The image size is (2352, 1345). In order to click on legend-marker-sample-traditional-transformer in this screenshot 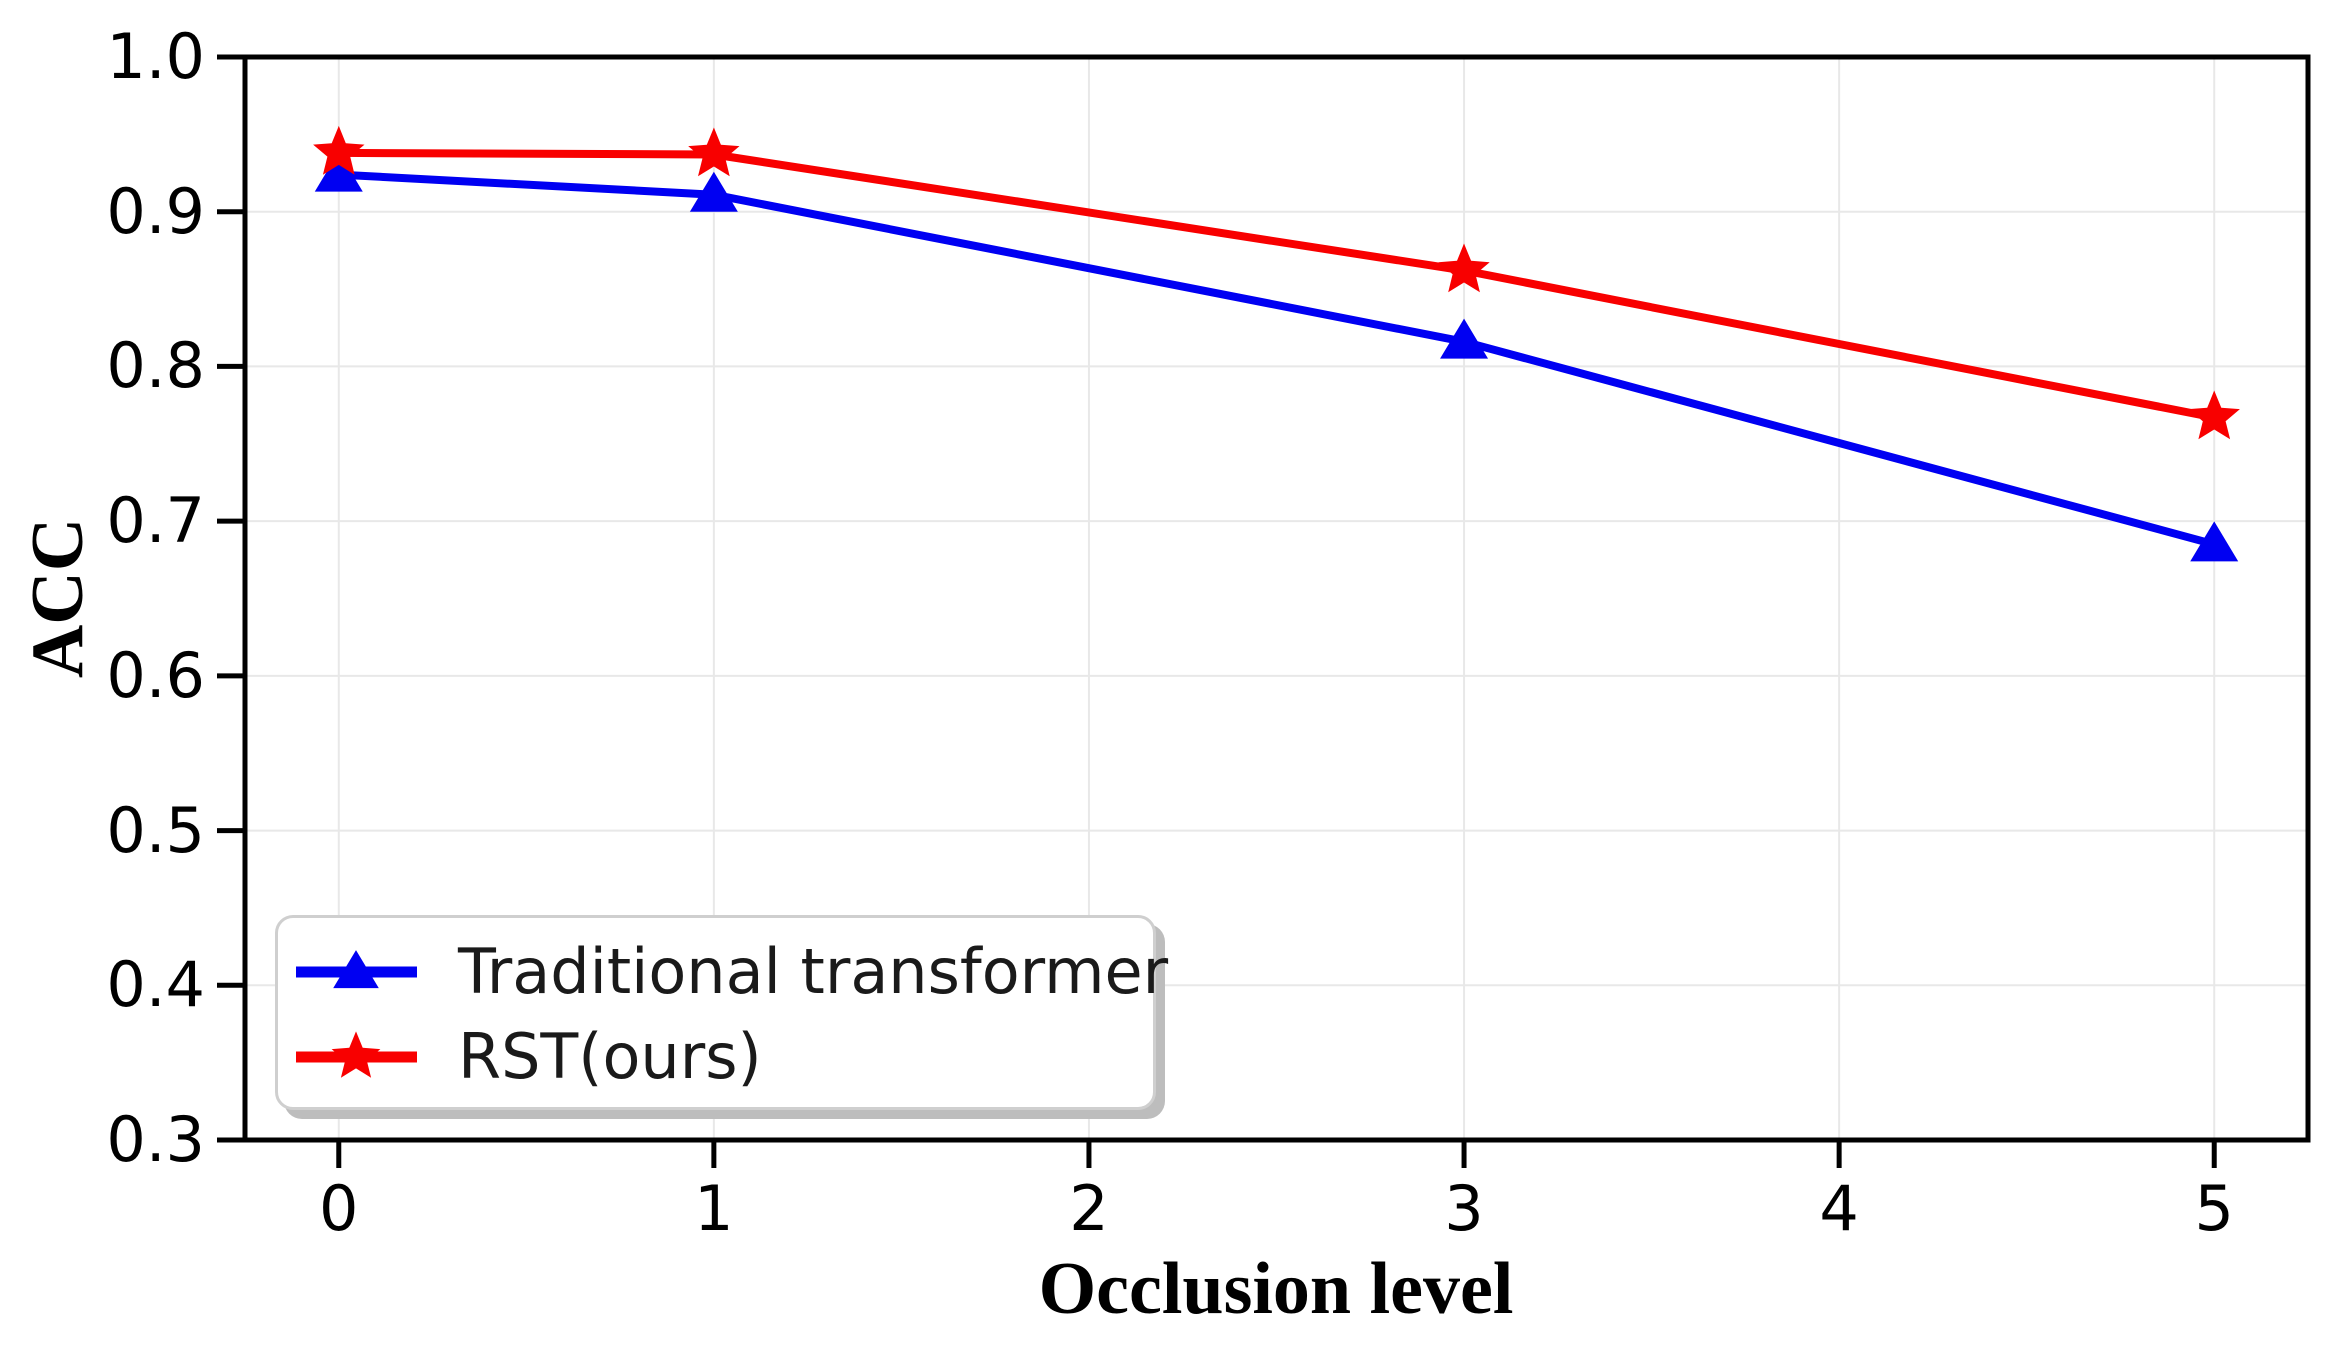, I will do `click(356, 968)`.